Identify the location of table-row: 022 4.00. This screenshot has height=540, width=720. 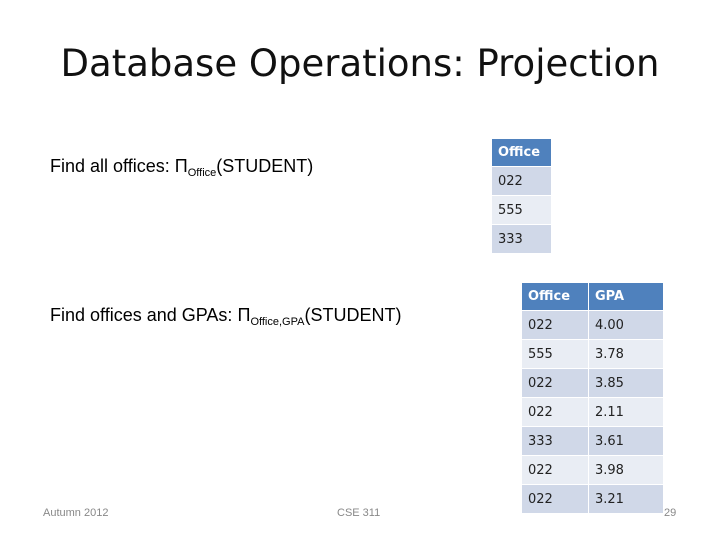
(592, 325).